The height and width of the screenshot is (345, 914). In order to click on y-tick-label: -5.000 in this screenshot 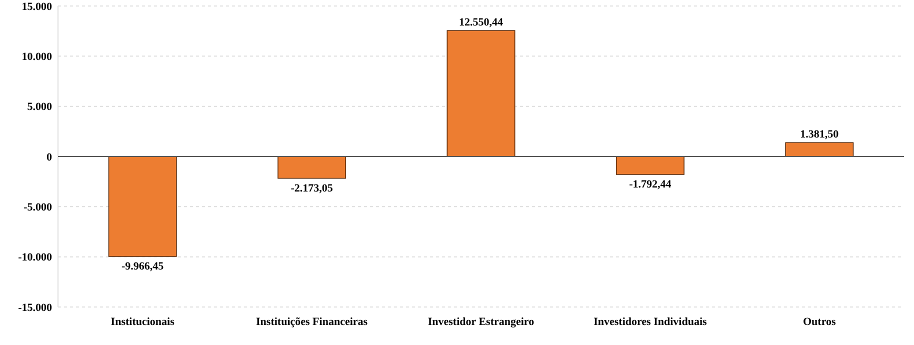, I will do `click(38, 208)`.